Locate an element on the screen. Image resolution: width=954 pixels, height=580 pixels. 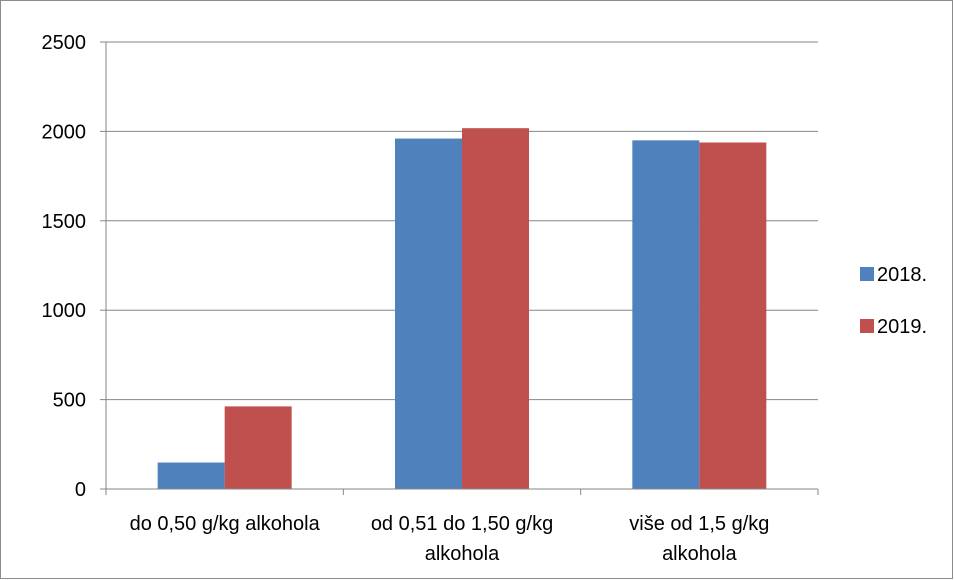
x-category-label: od 0,51 do 1,50 g/kg alkohola is located at coordinates (462, 539).